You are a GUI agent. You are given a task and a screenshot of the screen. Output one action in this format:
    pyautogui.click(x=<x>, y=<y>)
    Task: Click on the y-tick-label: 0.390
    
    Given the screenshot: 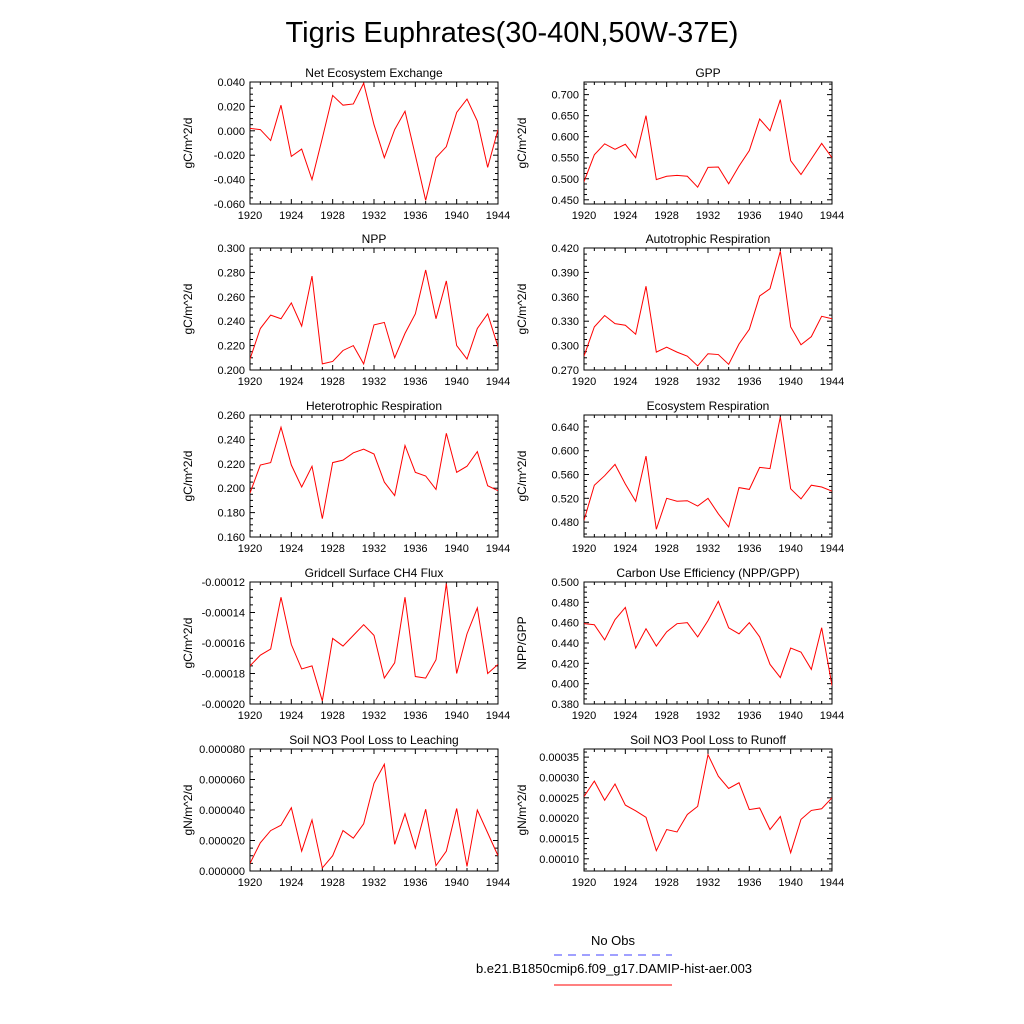 What is the action you would take?
    pyautogui.click(x=565, y=273)
    